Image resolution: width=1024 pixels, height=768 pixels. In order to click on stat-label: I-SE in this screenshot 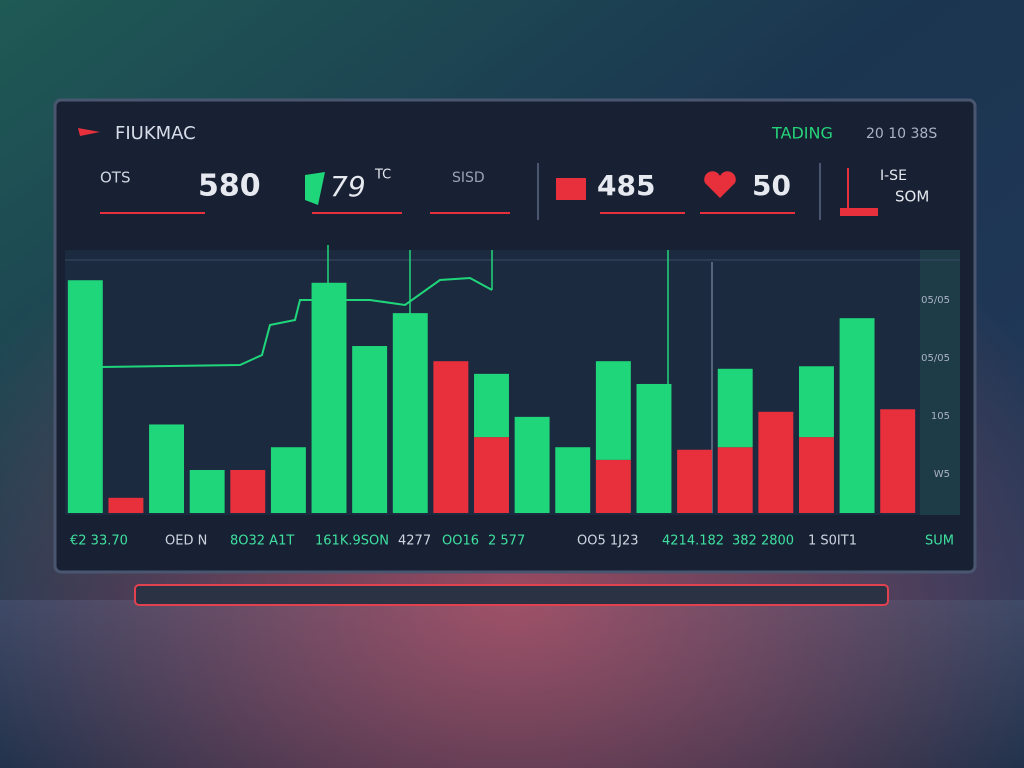, I will do `click(893, 176)`.